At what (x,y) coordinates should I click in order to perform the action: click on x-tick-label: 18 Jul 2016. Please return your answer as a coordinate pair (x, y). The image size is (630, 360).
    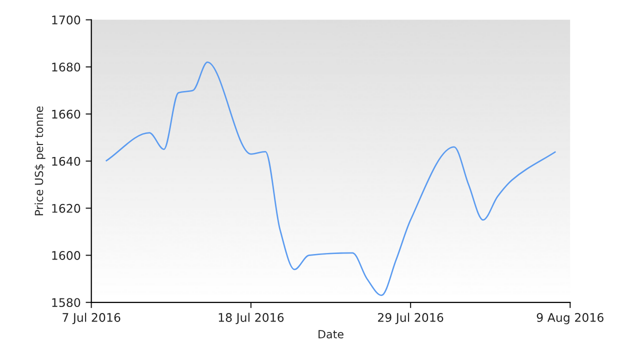
    Looking at the image, I should click on (251, 318).